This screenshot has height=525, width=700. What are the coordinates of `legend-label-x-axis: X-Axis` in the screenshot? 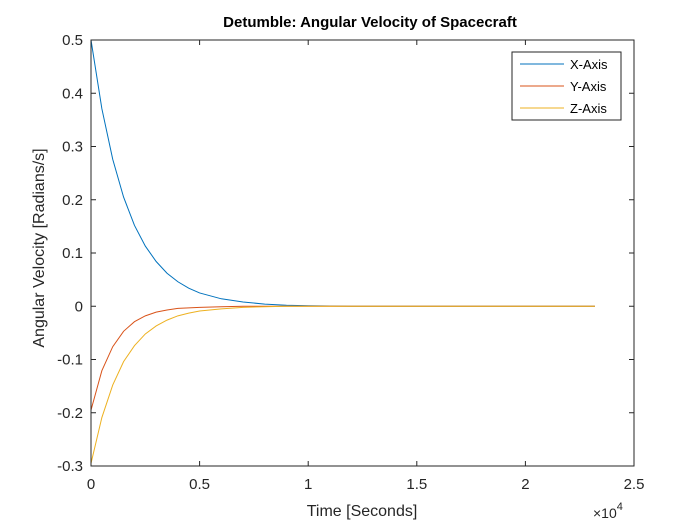 It's located at (589, 64).